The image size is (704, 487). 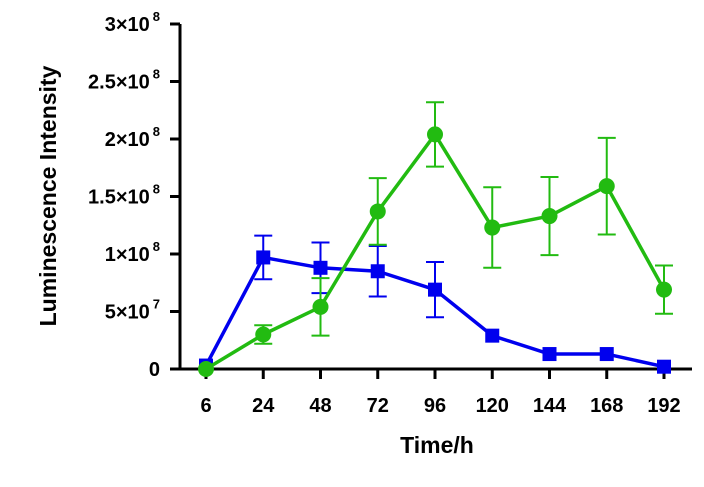 I want to click on x-tick-label: 168, so click(x=606, y=406).